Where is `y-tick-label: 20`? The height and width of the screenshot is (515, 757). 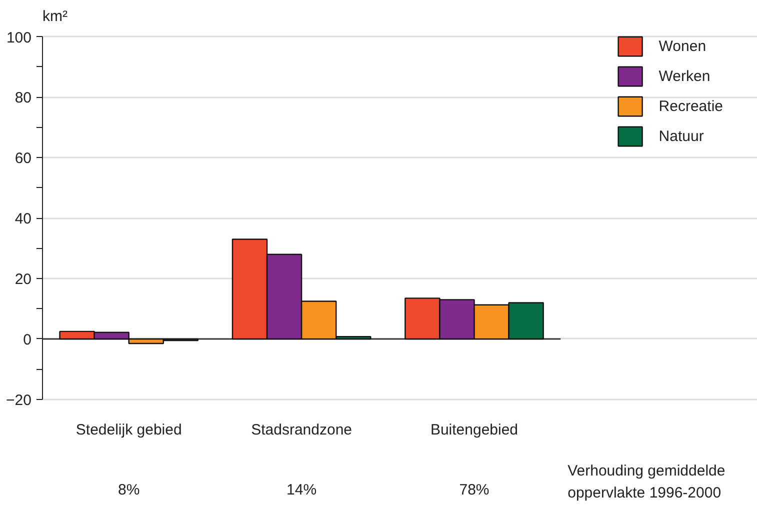
y-tick-label: 20 is located at coordinates (23, 279).